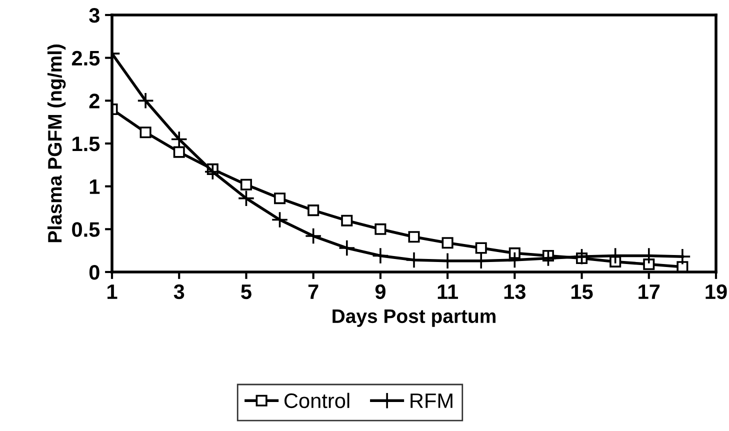 The height and width of the screenshot is (431, 729). Describe the element at coordinates (94, 101) in the screenshot. I see `y-tick-label: 2` at that location.